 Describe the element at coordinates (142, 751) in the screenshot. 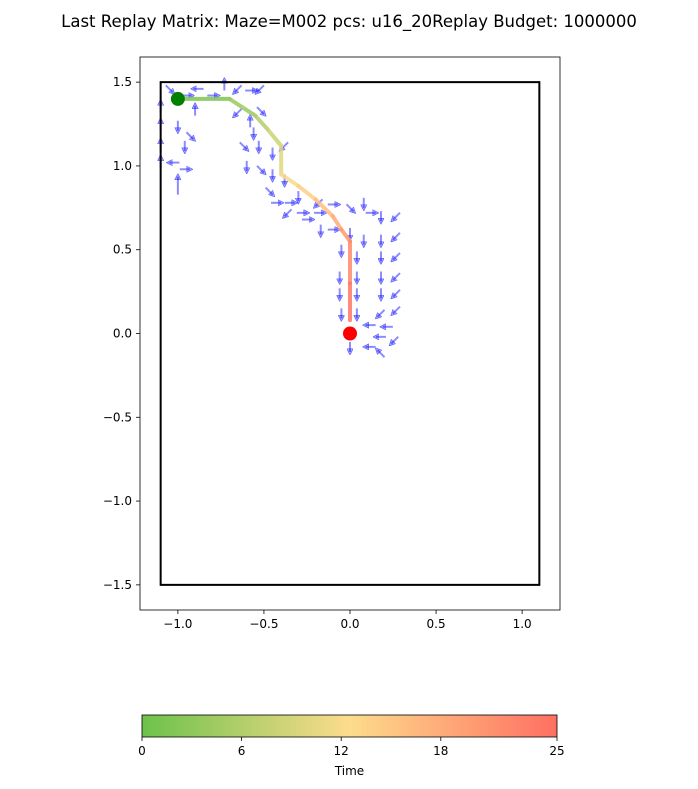

I see `colorbar-tick-label: 0` at that location.